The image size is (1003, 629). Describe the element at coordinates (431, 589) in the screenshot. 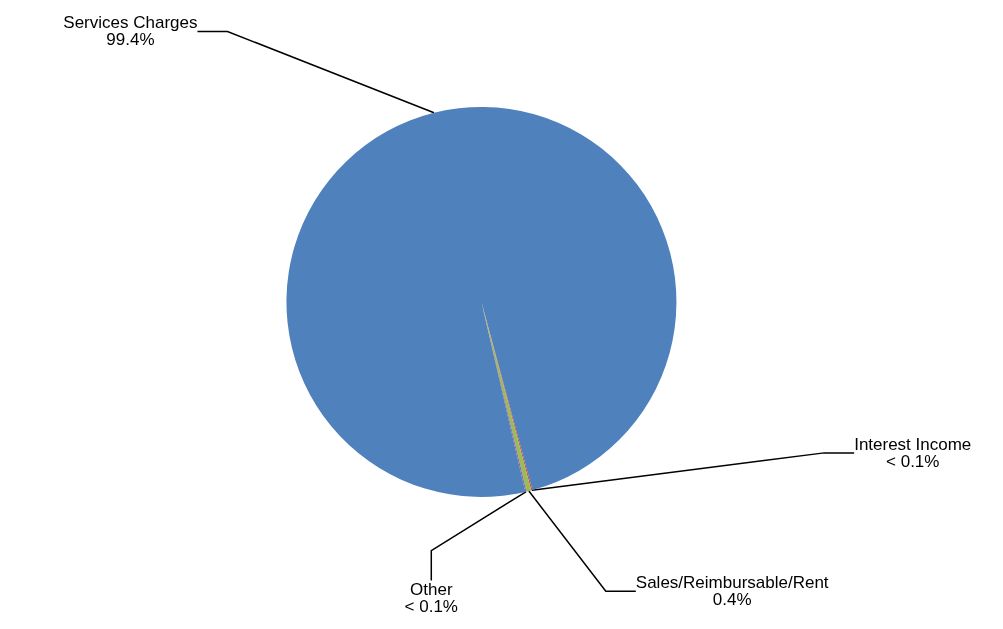

I see `slice-label: Other` at that location.